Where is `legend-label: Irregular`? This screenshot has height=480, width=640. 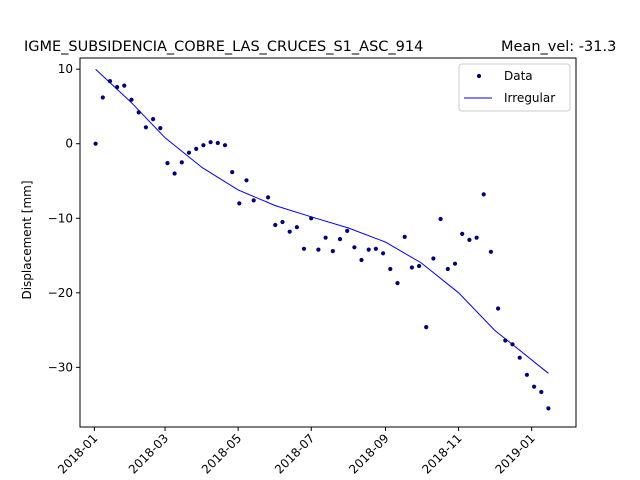 legend-label: Irregular is located at coordinates (529, 98).